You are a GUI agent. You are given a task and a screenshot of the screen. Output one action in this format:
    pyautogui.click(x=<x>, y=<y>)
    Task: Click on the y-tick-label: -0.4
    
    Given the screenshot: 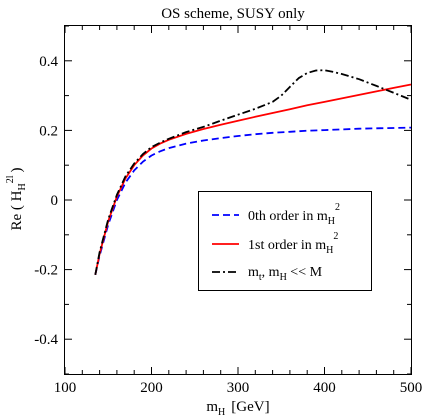 What is the action you would take?
    pyautogui.click(x=46, y=340)
    